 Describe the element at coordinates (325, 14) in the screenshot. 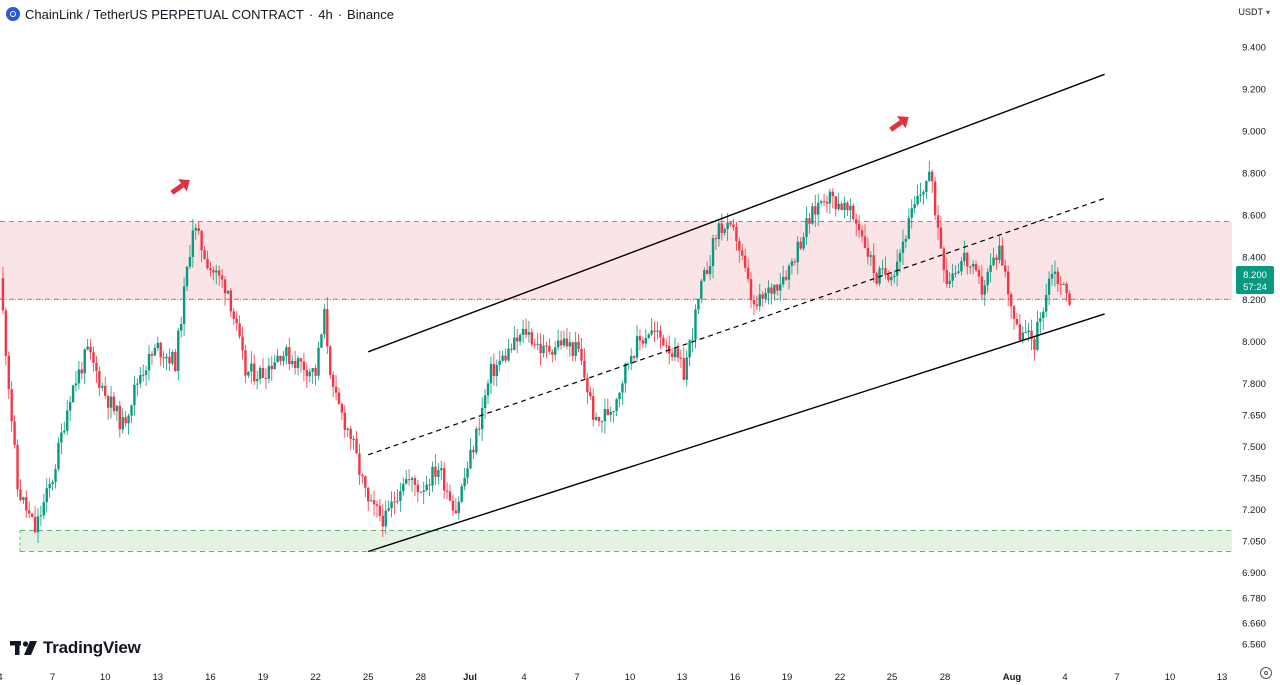

I see `interval-label: 4h` at that location.